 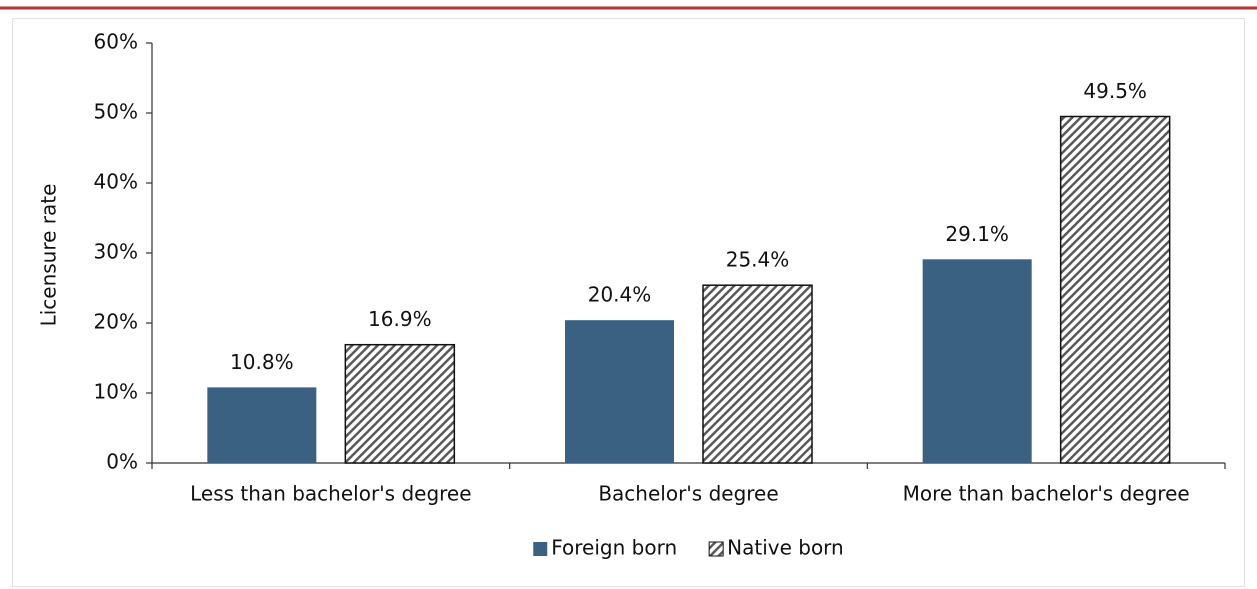 I want to click on legend-label: Native born, so click(x=785, y=548).